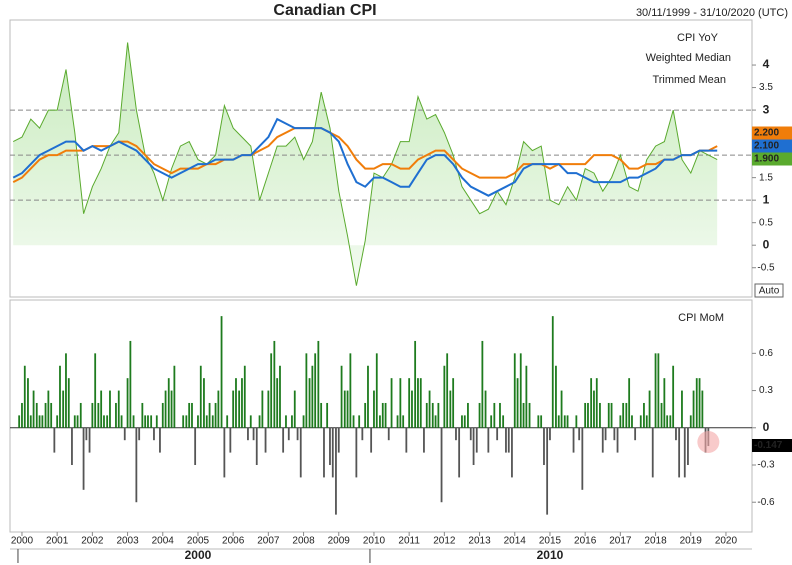 The width and height of the screenshot is (792, 565). I want to click on y-tick-label: 0, so click(766, 427).